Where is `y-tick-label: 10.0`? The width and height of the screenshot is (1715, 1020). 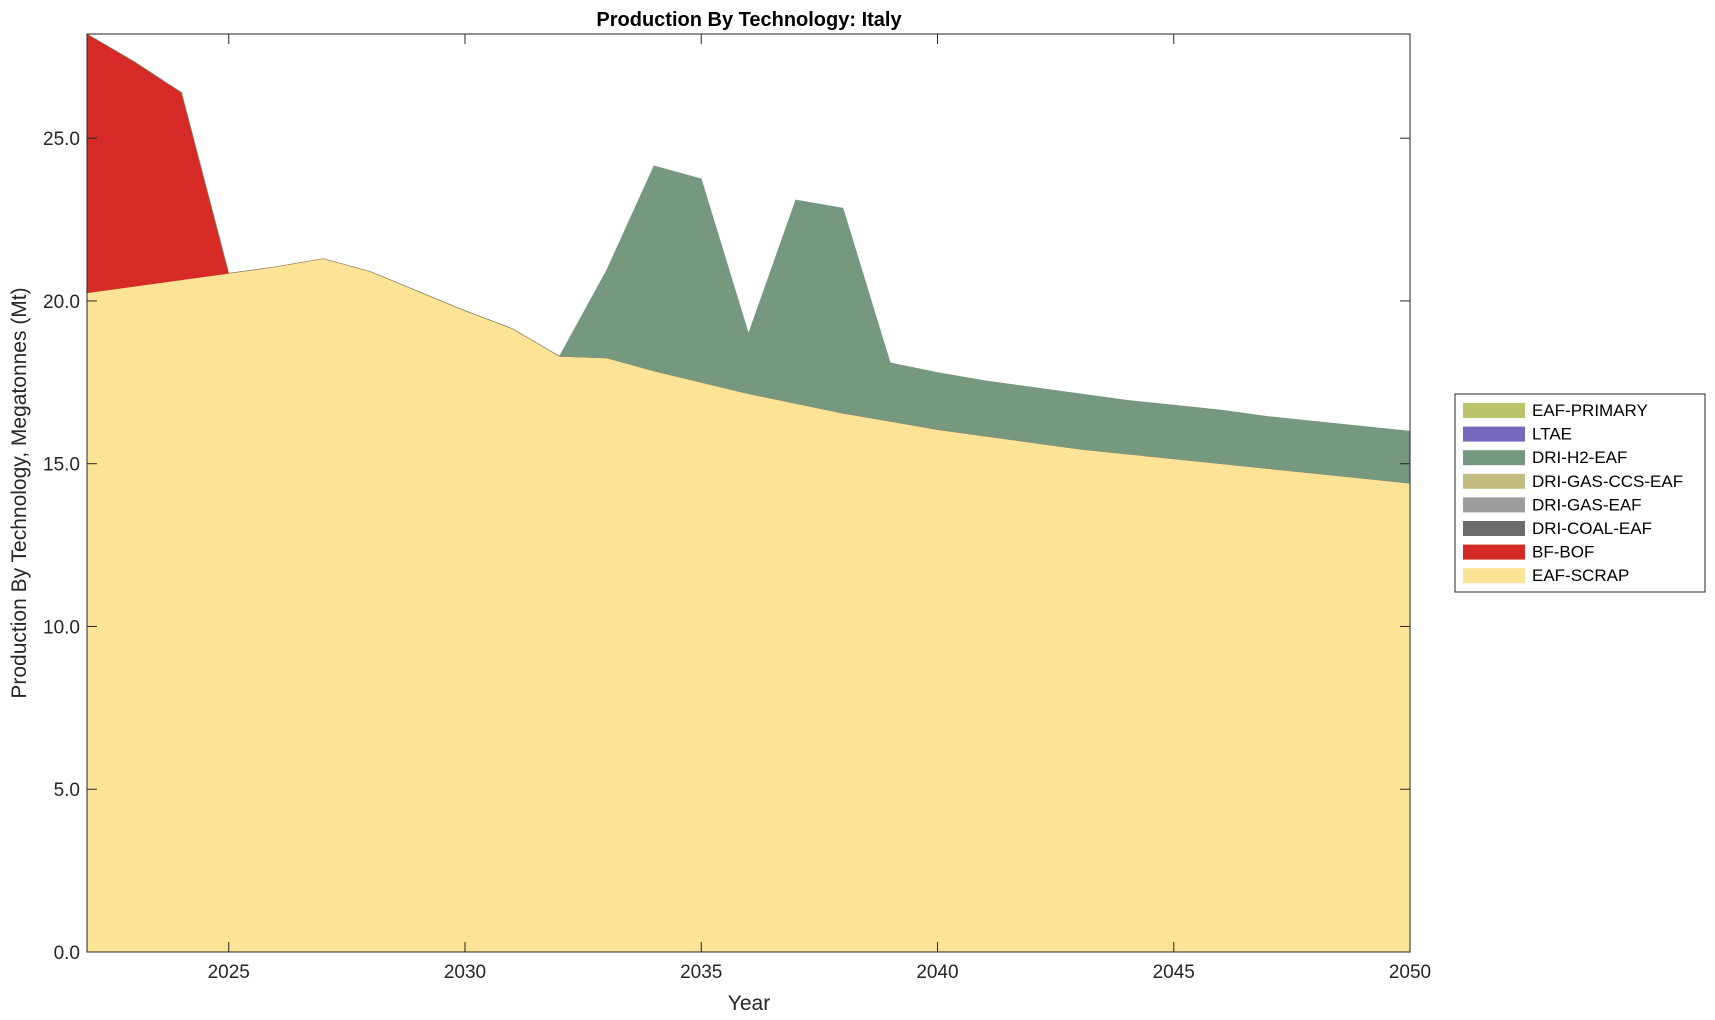 y-tick-label: 10.0 is located at coordinates (61, 627).